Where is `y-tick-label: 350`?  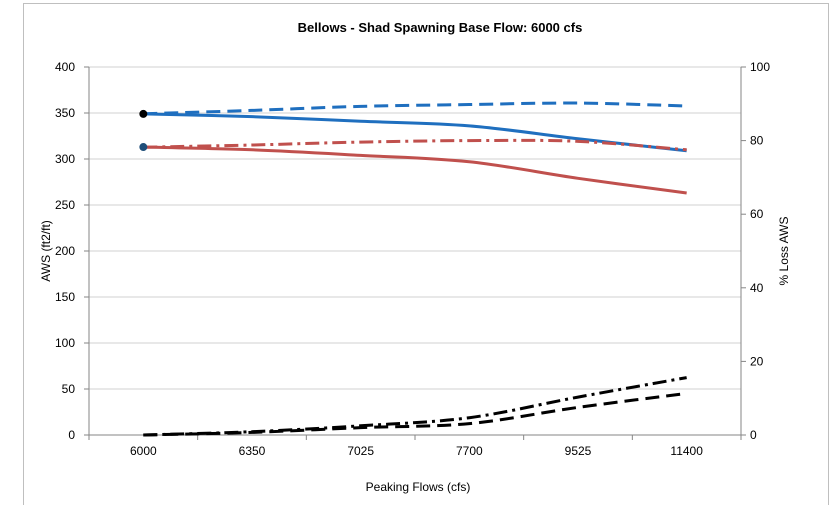
y-tick-label: 350 is located at coordinates (65, 113).